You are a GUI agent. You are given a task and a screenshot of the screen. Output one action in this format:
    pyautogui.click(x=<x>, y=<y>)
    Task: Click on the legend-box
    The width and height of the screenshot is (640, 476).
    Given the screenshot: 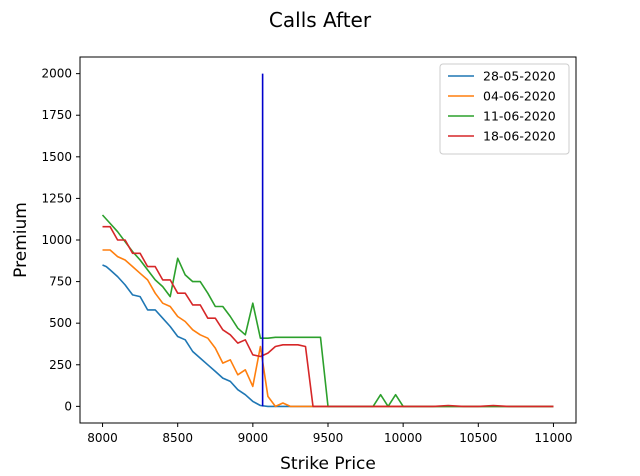 What is the action you would take?
    pyautogui.click(x=504, y=109)
    